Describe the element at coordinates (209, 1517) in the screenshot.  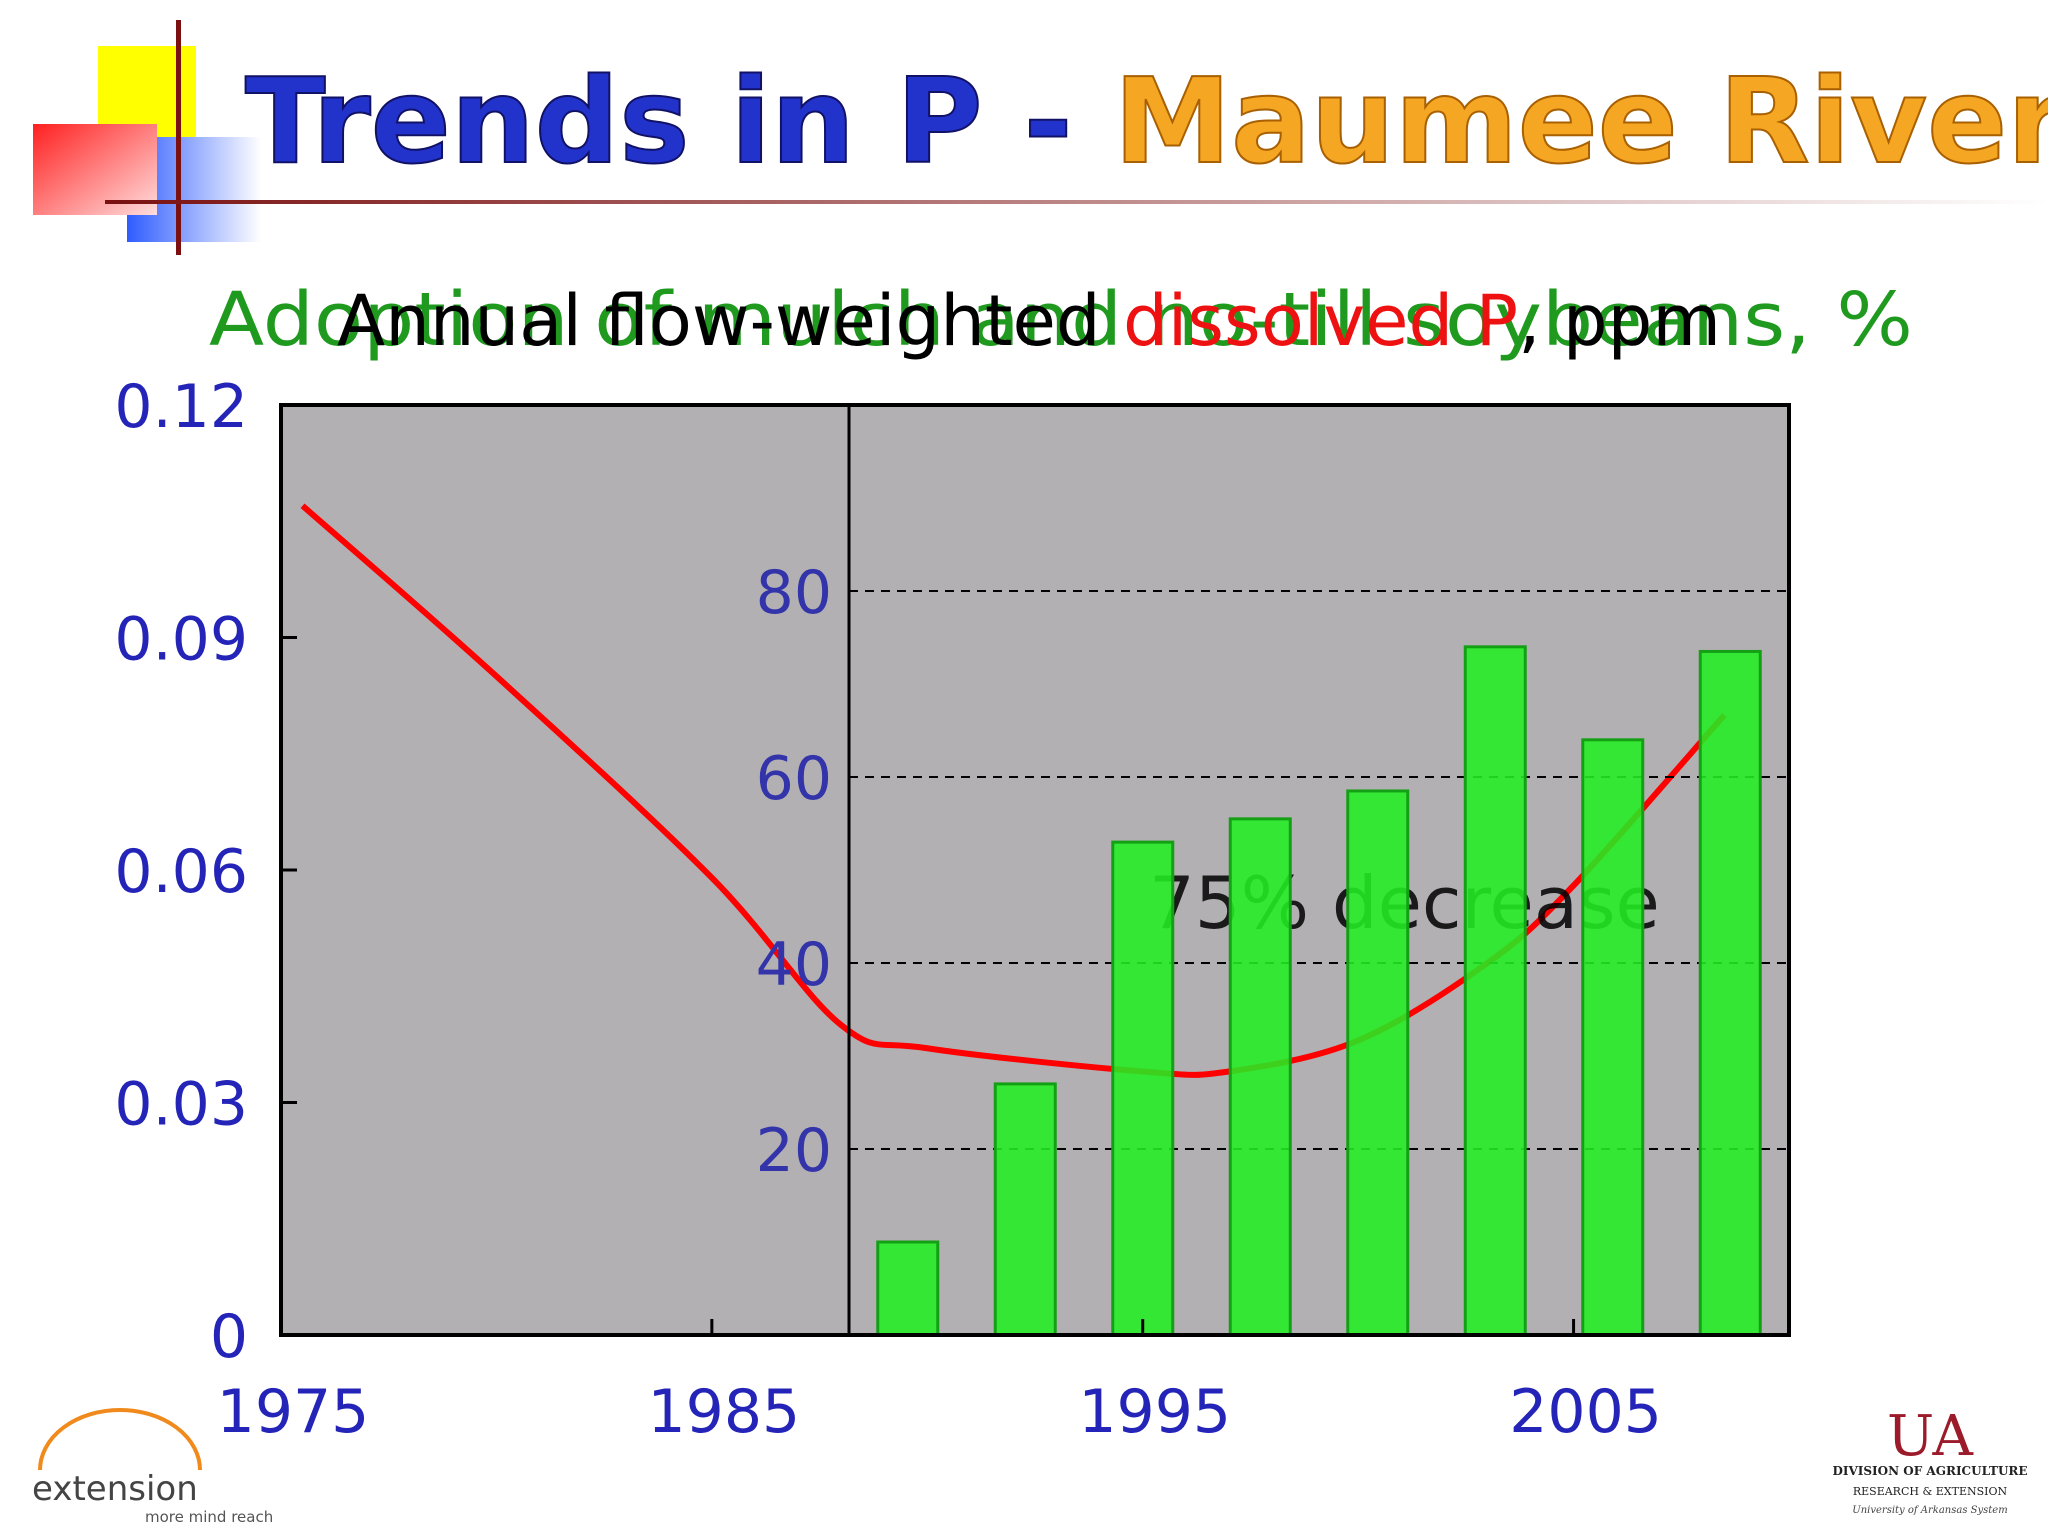
I see `logo-left-tagline: more mind reach` at that location.